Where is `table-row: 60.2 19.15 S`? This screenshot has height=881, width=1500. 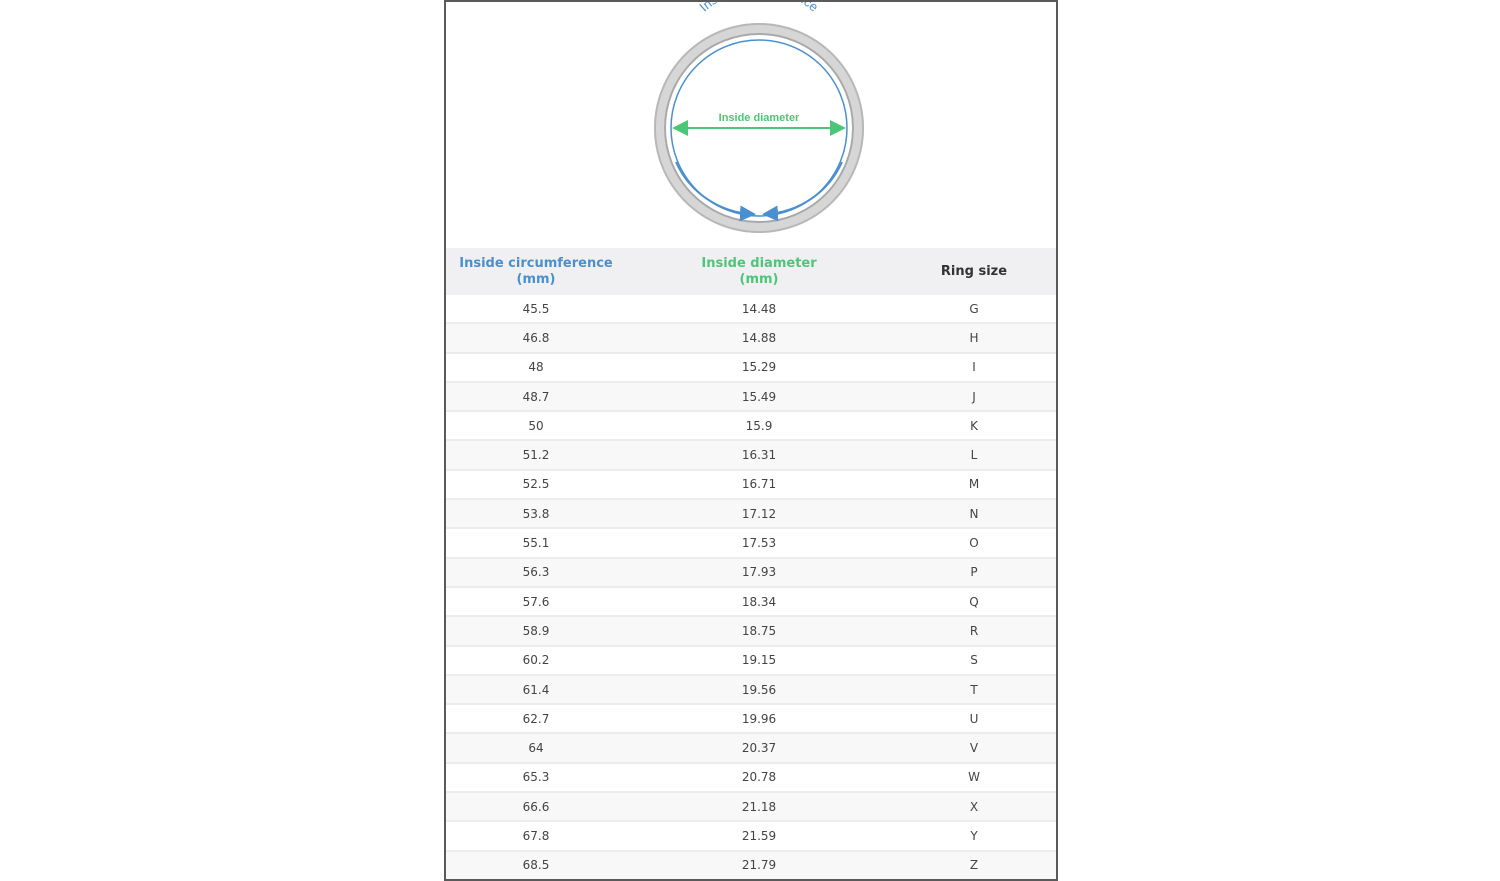 table-row: 60.2 19.15 S is located at coordinates (751, 661).